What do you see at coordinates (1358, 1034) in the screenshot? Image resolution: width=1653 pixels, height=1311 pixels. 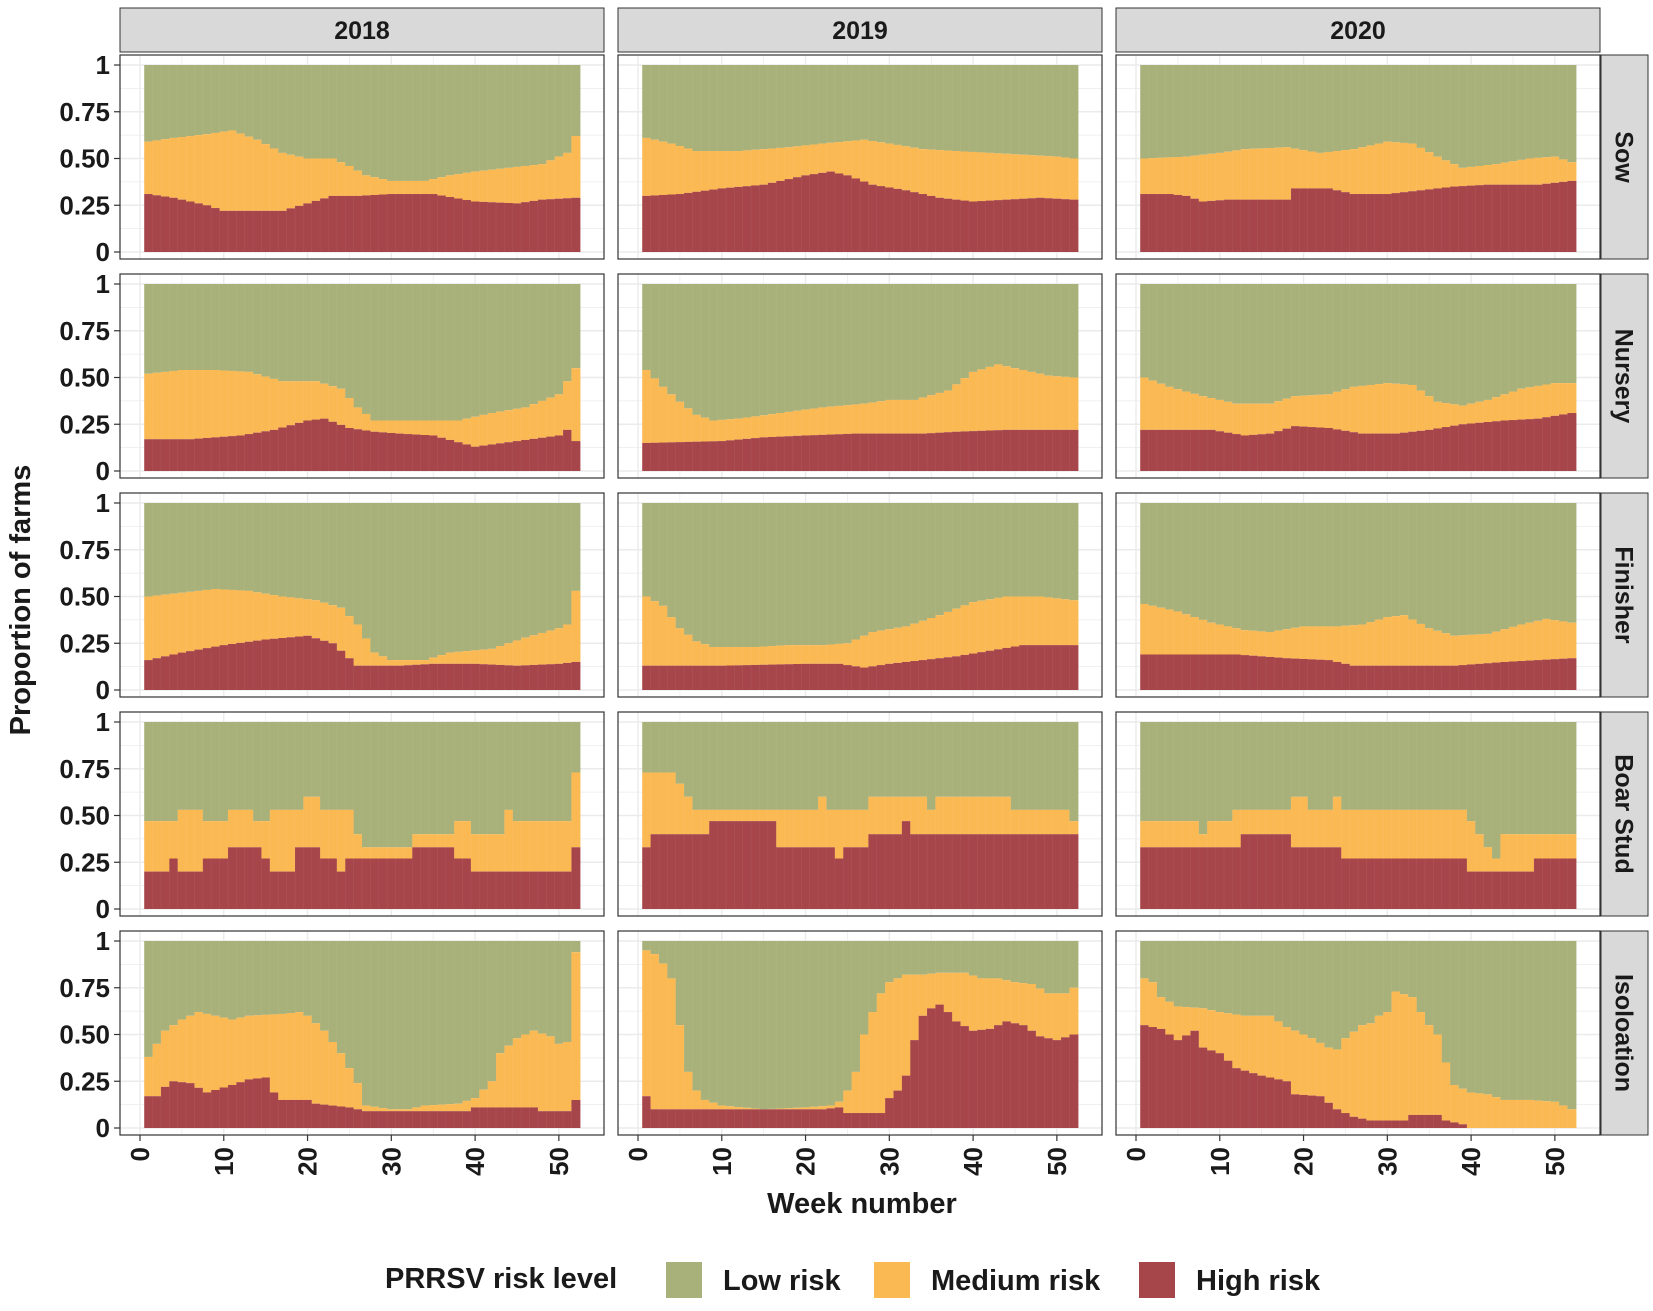 I see `bars-group` at bounding box center [1358, 1034].